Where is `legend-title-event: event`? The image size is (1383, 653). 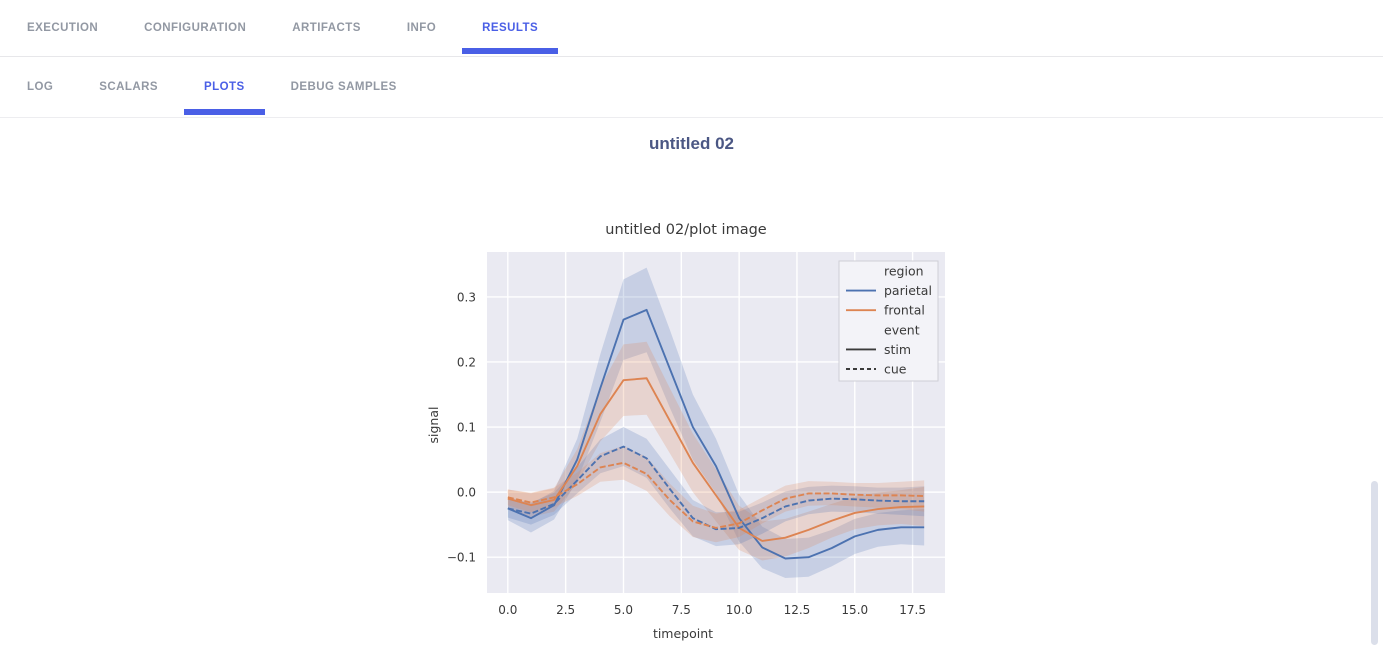 legend-title-event: event is located at coordinates (902, 329).